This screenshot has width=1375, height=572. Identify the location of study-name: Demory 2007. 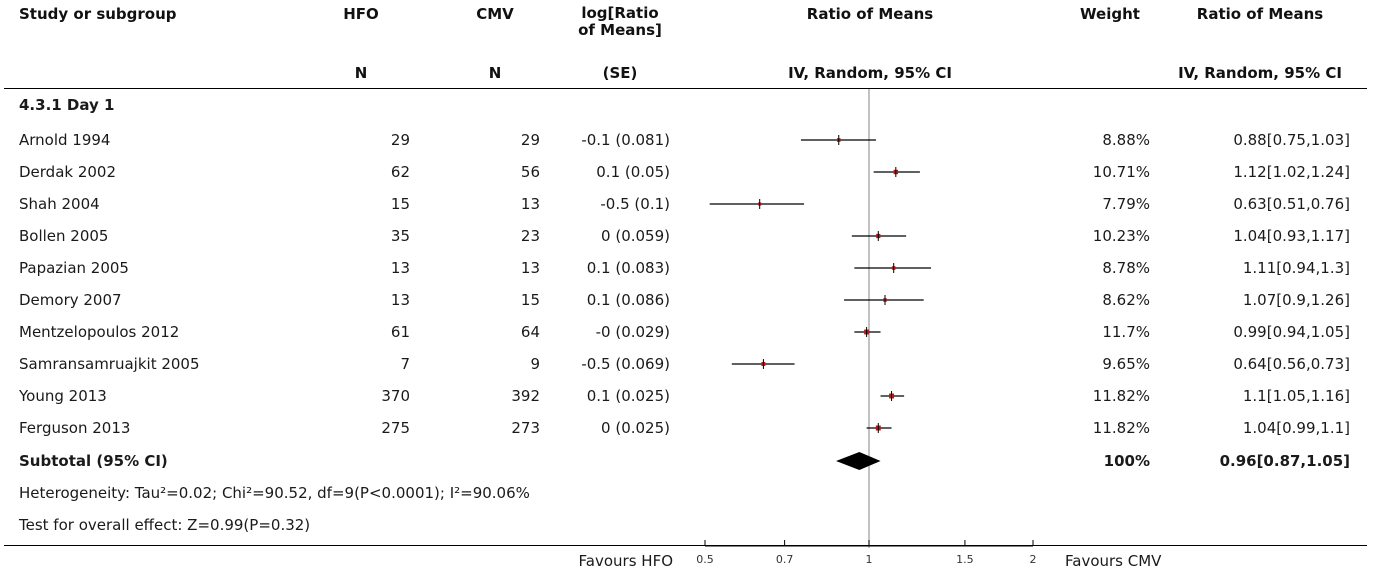
(70, 300).